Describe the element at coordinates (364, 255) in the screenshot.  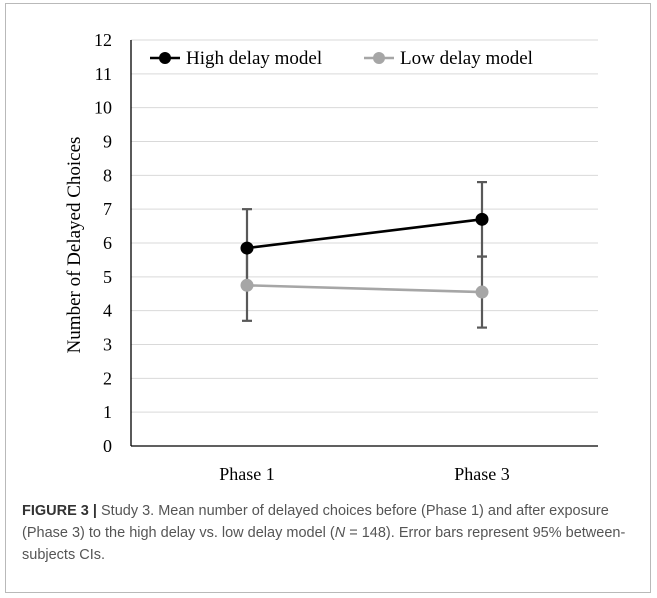
I see `series-layer` at that location.